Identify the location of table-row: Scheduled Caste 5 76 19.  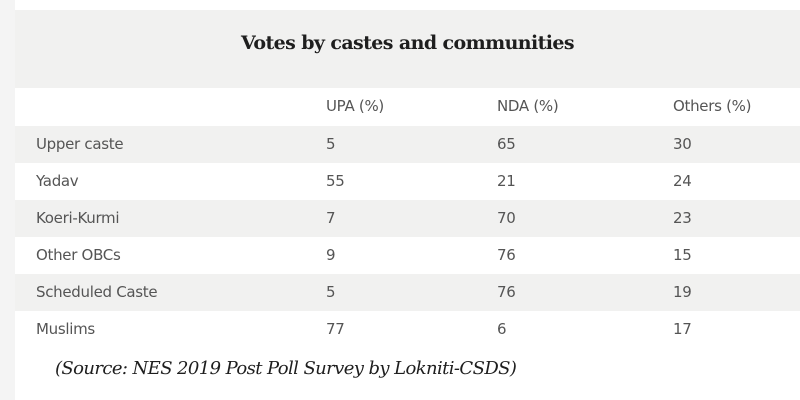
(407, 292).